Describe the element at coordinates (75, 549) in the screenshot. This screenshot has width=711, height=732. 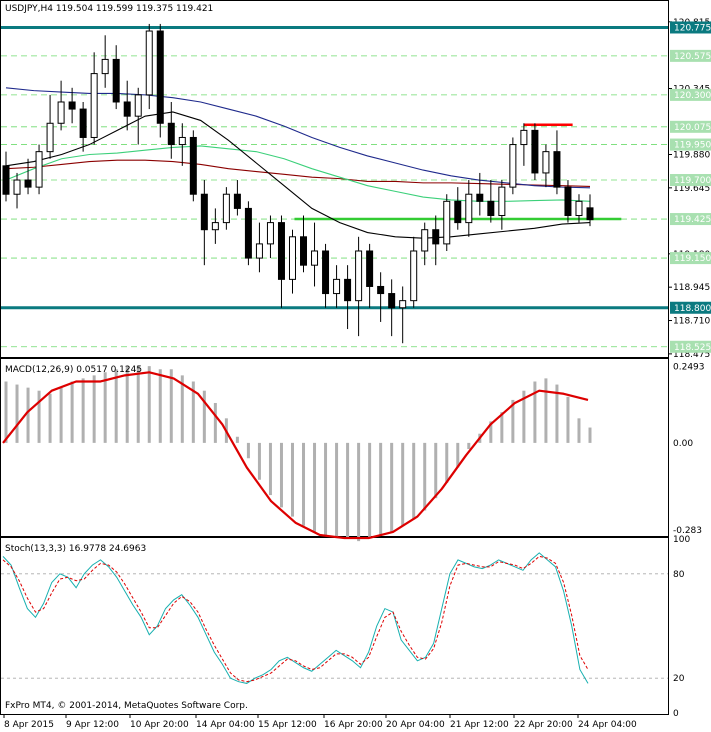
I see `stoch-title: Stoch(13,3,3) 16.9778 24.6963` at that location.